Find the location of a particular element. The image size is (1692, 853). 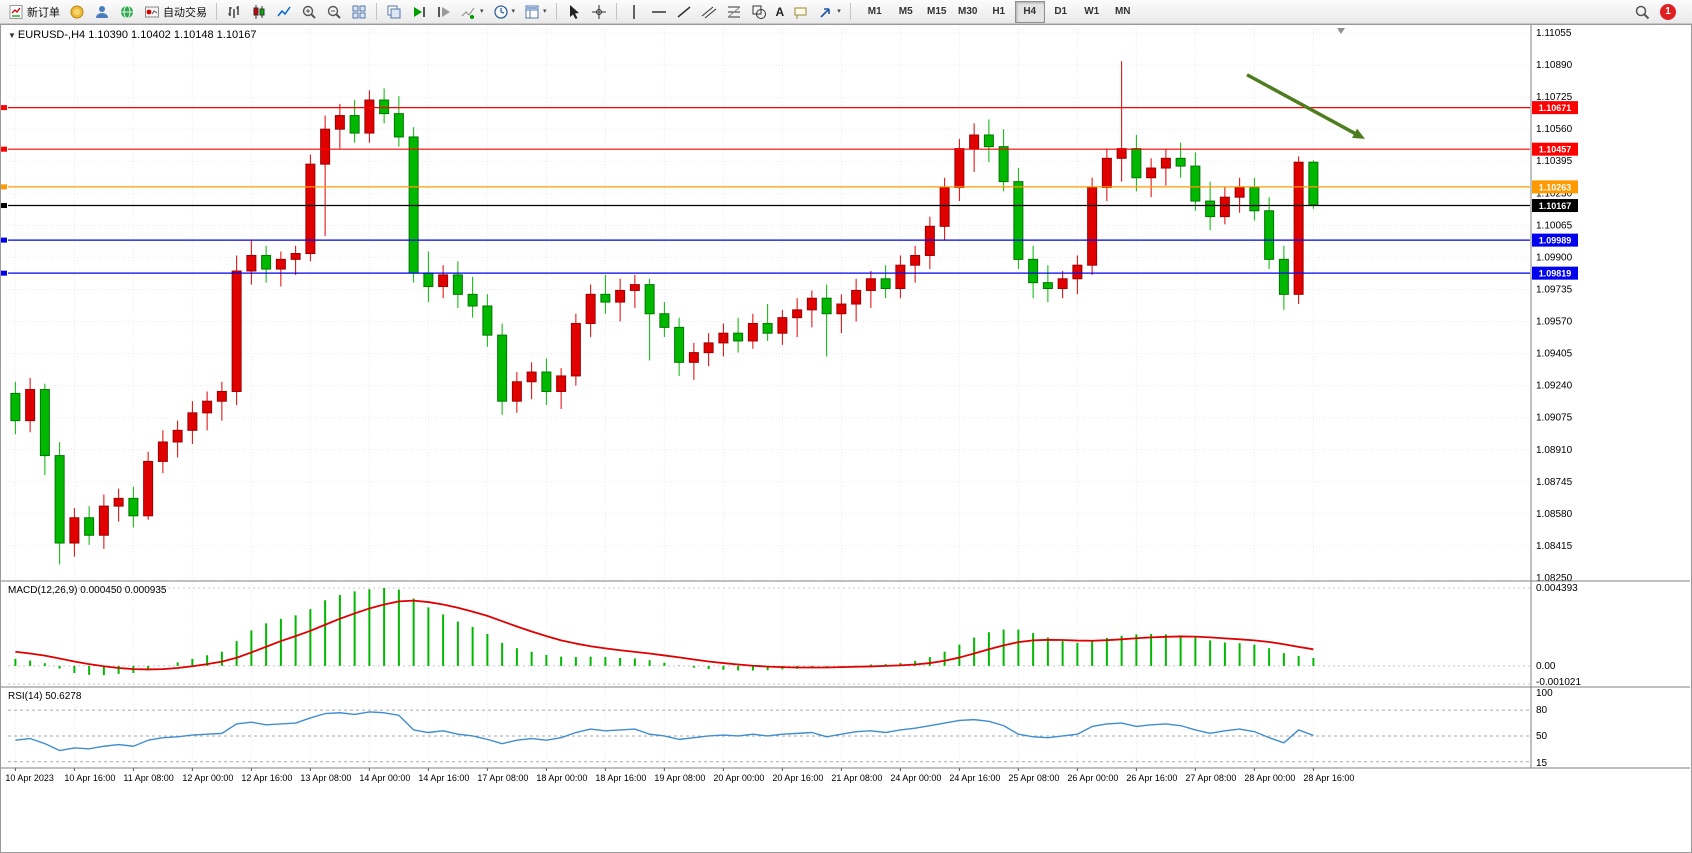

timeframe-button-m1: M1 is located at coordinates (874, 11).